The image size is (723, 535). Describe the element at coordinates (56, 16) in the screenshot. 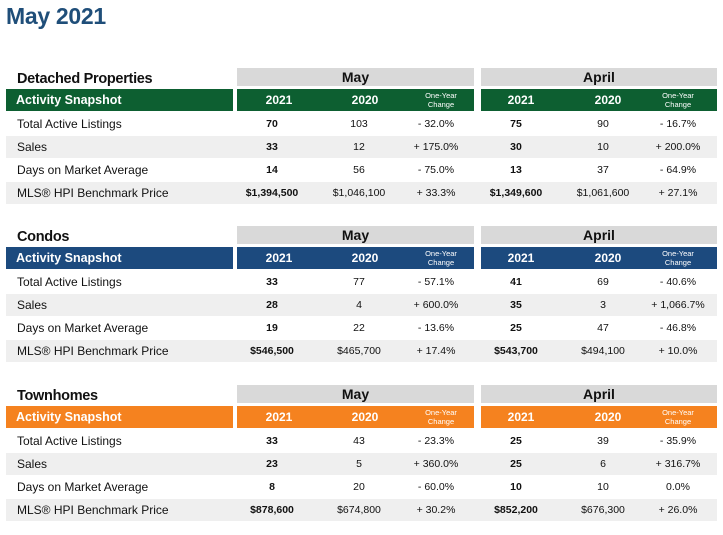

I see `page-title: May 2021` at that location.